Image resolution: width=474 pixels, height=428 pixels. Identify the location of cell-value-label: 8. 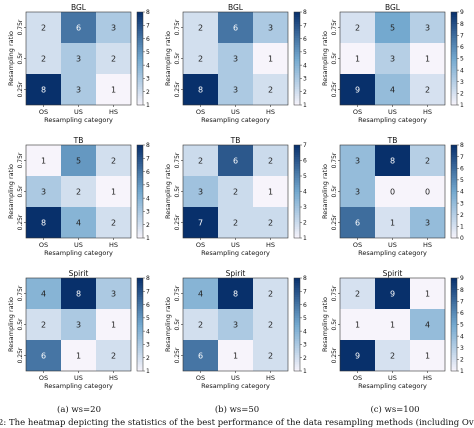
(43, 223).